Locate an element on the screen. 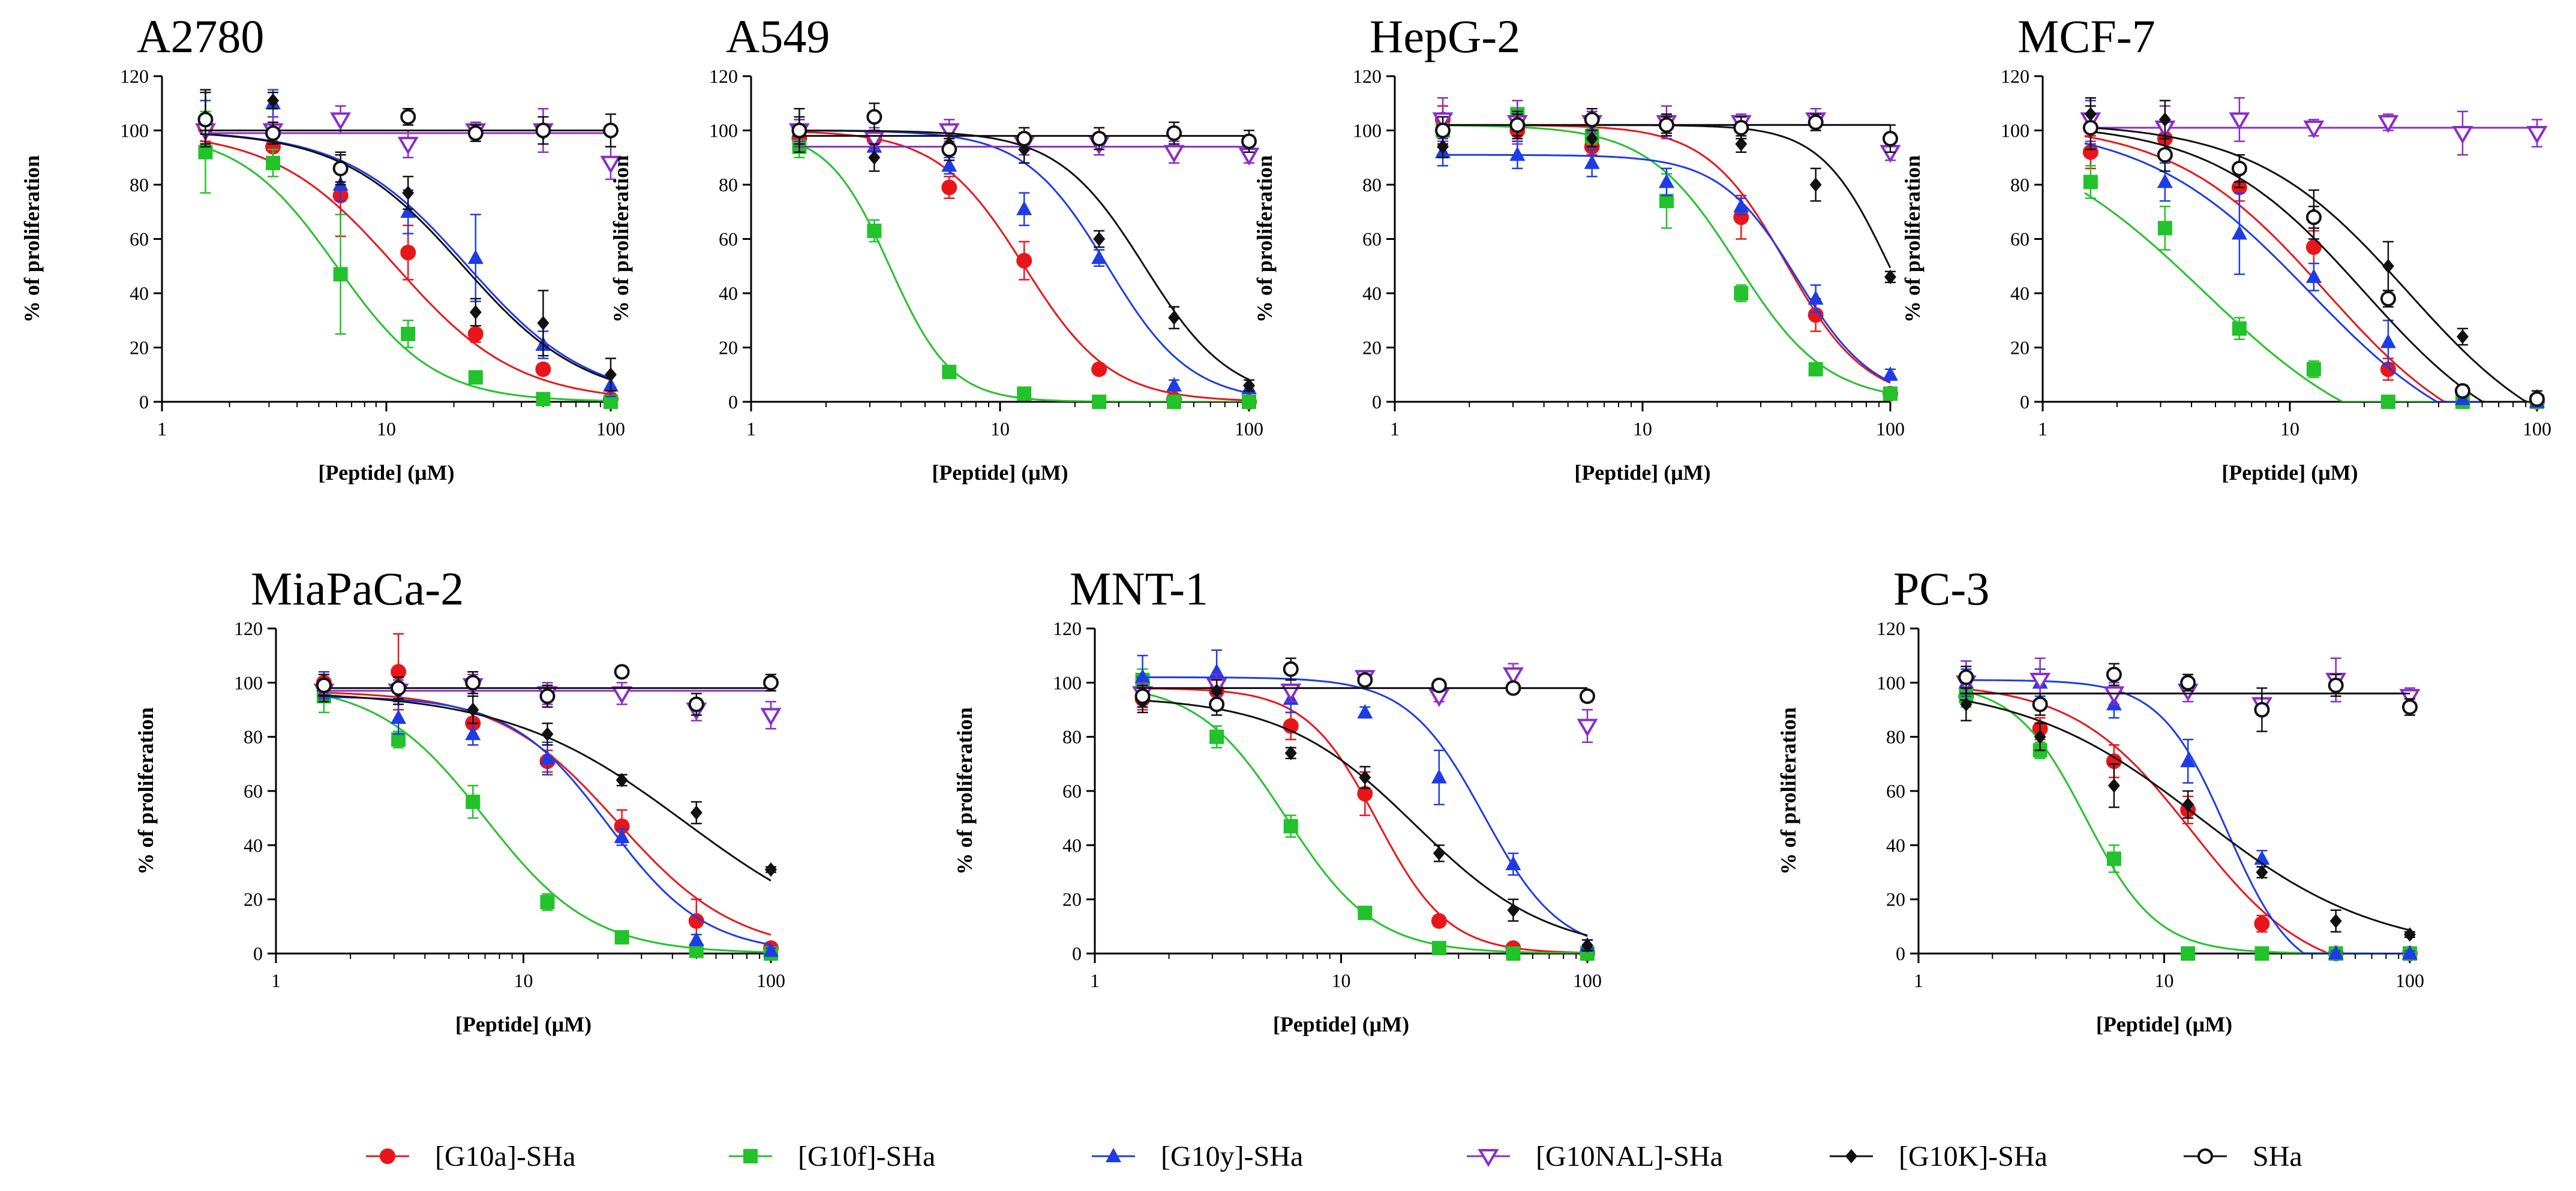  x-axis-label: [Peptide] (μM) is located at coordinates (1642, 473).